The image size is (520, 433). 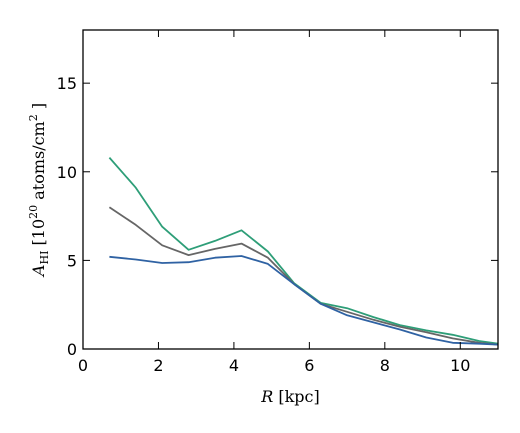 What do you see at coordinates (290, 396) in the screenshot?
I see `x-axis-title: R [kpc]` at bounding box center [290, 396].